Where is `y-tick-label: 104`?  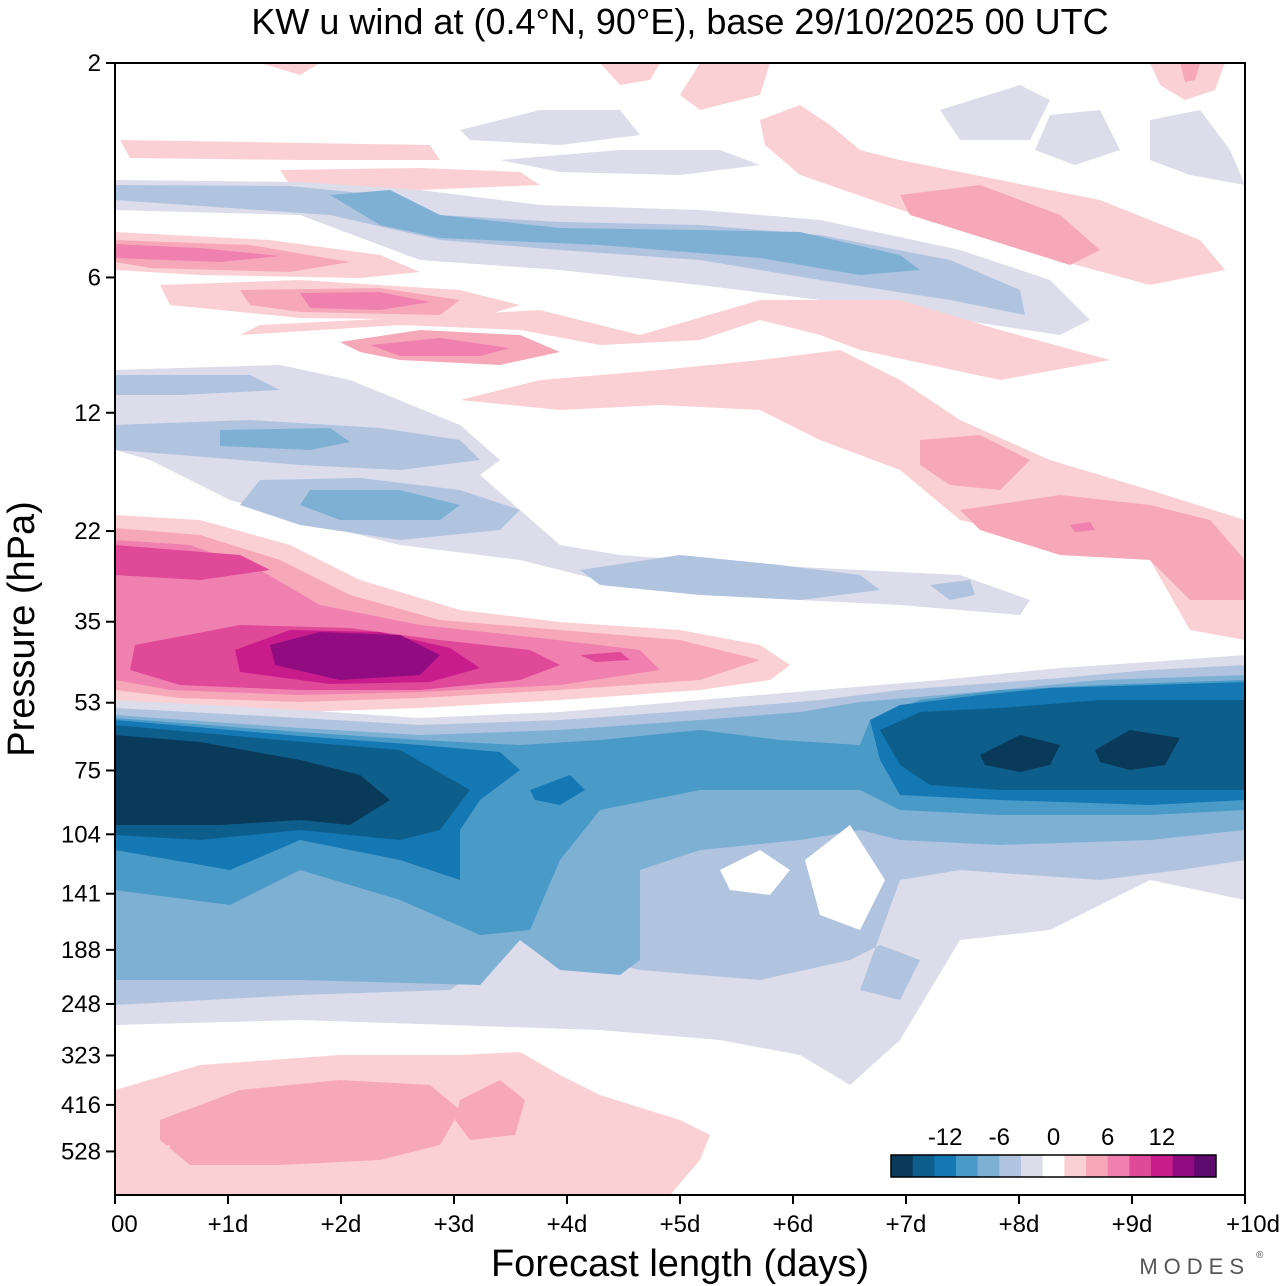 y-tick-label: 104 is located at coordinates (81, 834).